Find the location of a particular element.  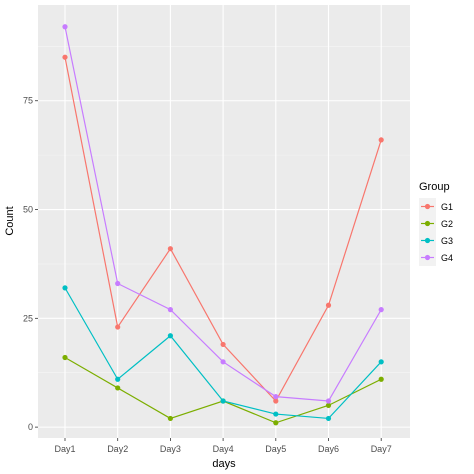

legend-label: G2 is located at coordinates (447, 224).